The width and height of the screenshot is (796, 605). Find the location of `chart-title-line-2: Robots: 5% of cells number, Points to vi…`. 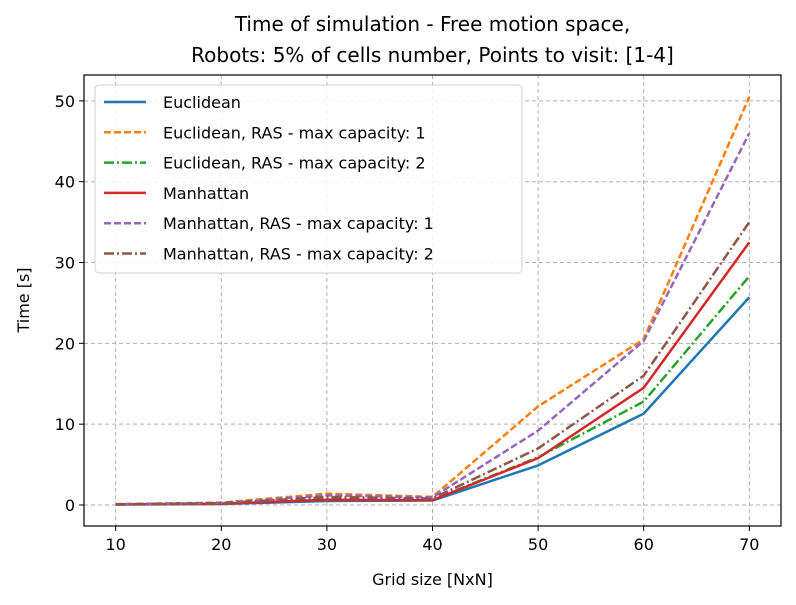

chart-title-line-2: Robots: 5% of cells number, Points to vi… is located at coordinates (432, 55).